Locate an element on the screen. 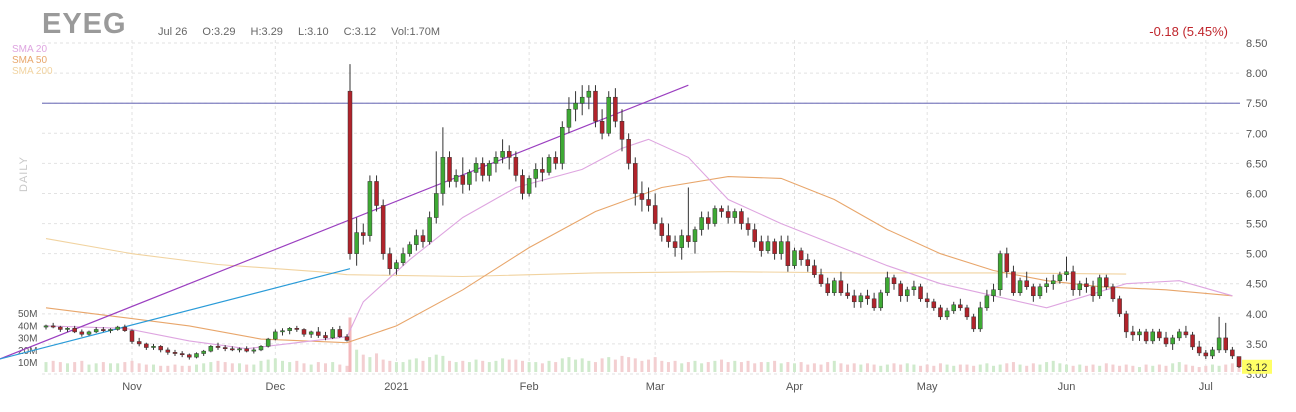 The image size is (1296, 412). y-tick-label: 4.00 is located at coordinates (1256, 315).